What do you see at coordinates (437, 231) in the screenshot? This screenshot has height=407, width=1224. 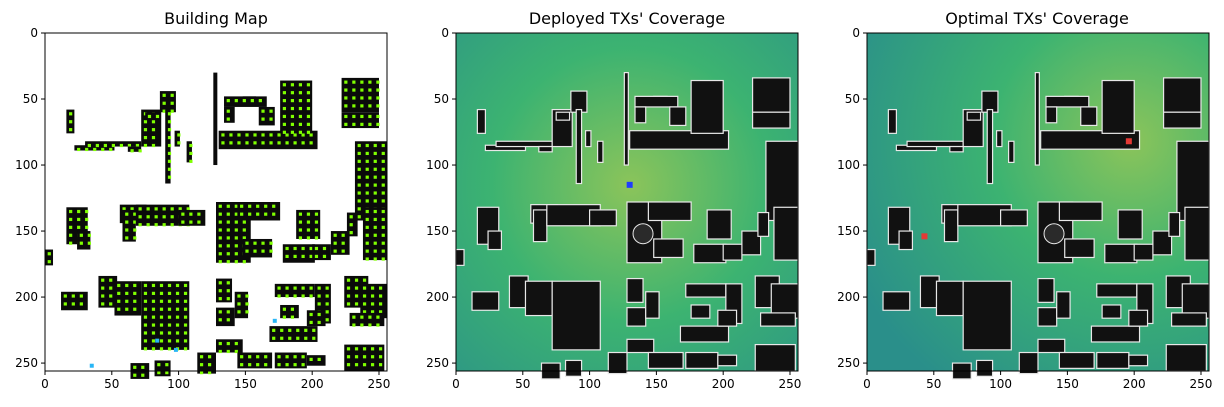 I see `y-tick-label: 150` at bounding box center [437, 231].